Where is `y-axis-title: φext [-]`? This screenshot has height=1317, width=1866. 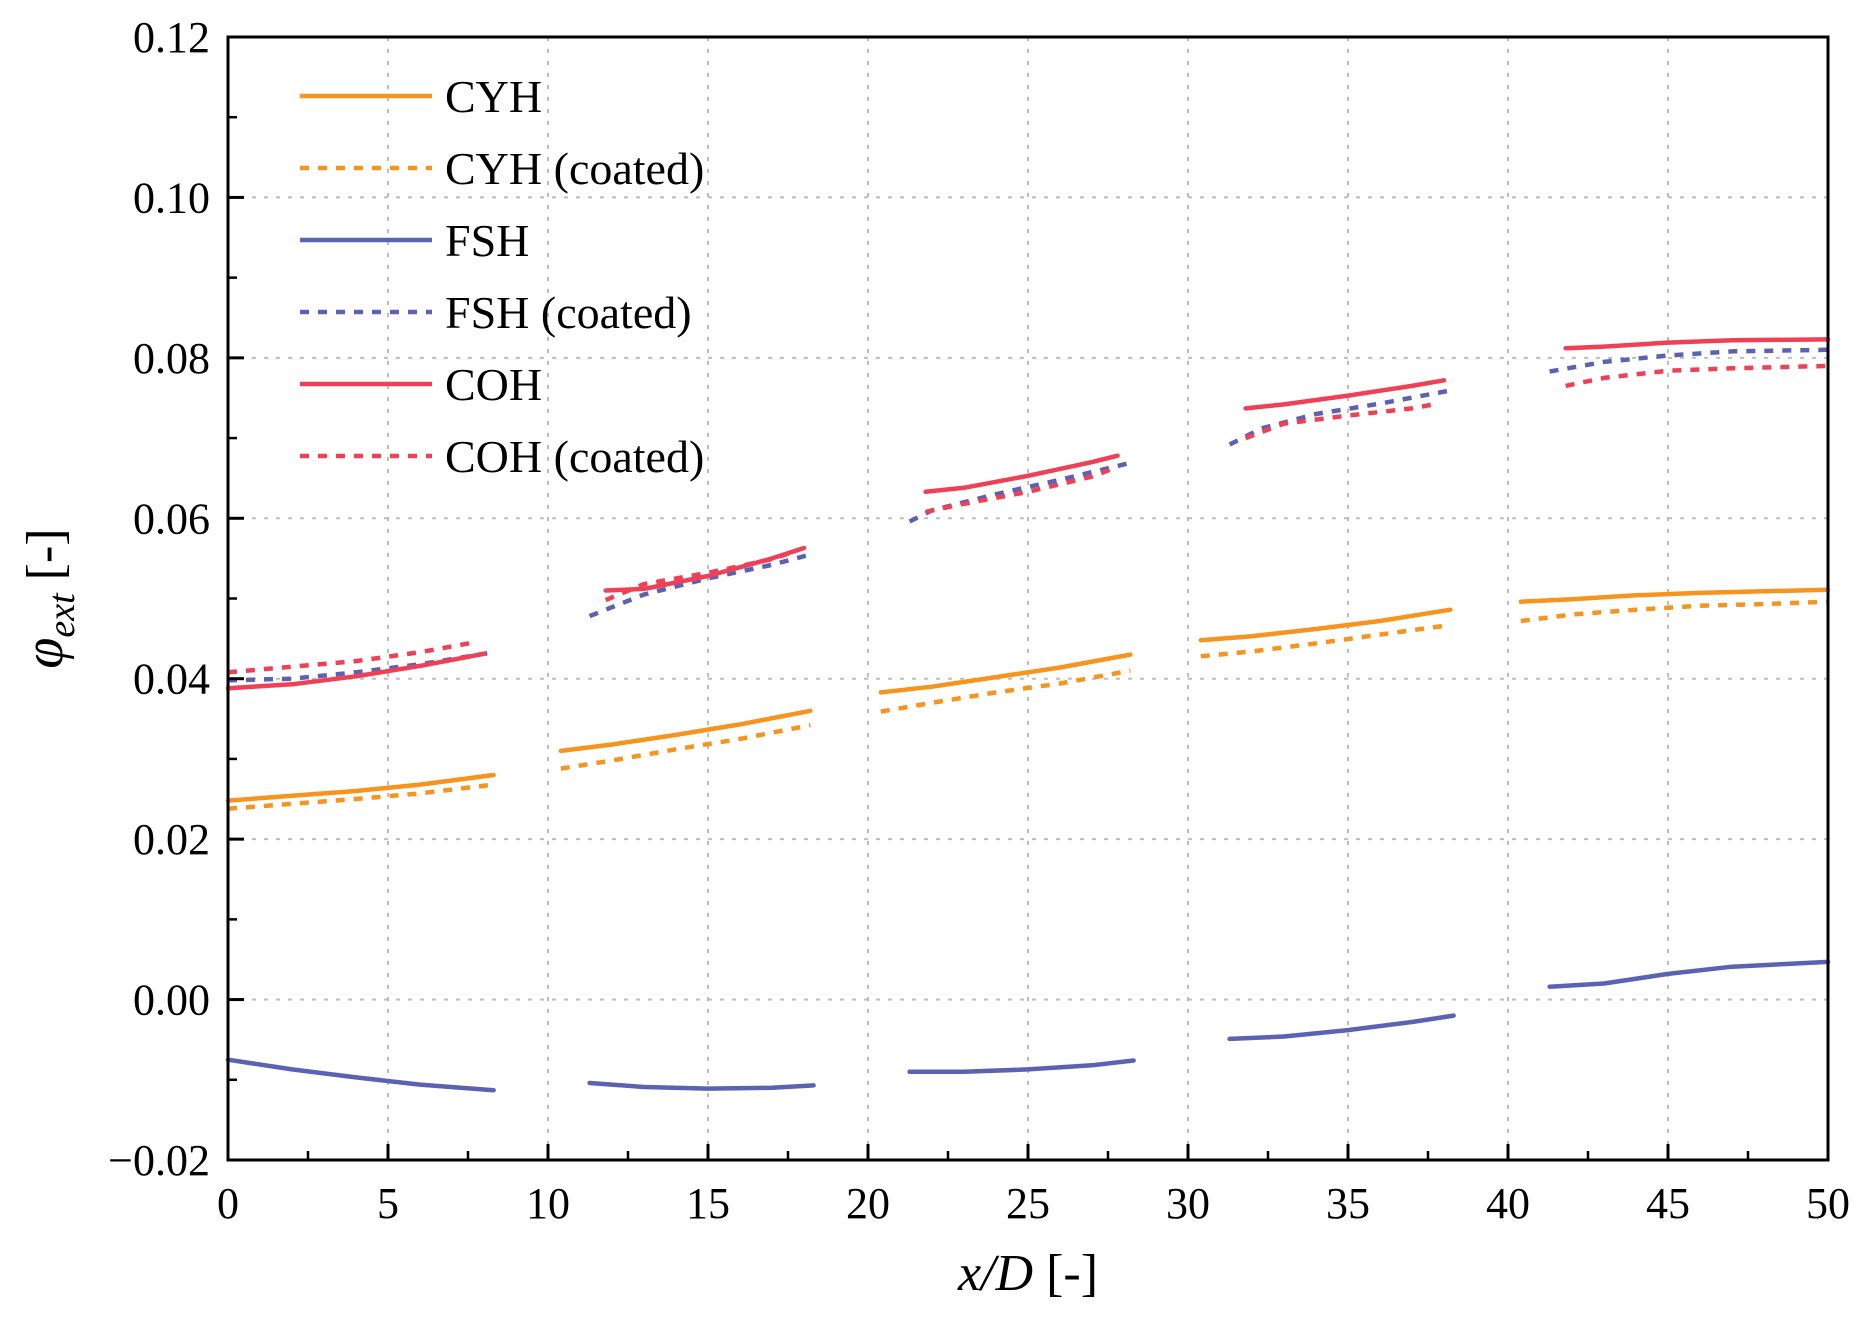
y-axis-title: φext [-] is located at coordinates (48, 598).